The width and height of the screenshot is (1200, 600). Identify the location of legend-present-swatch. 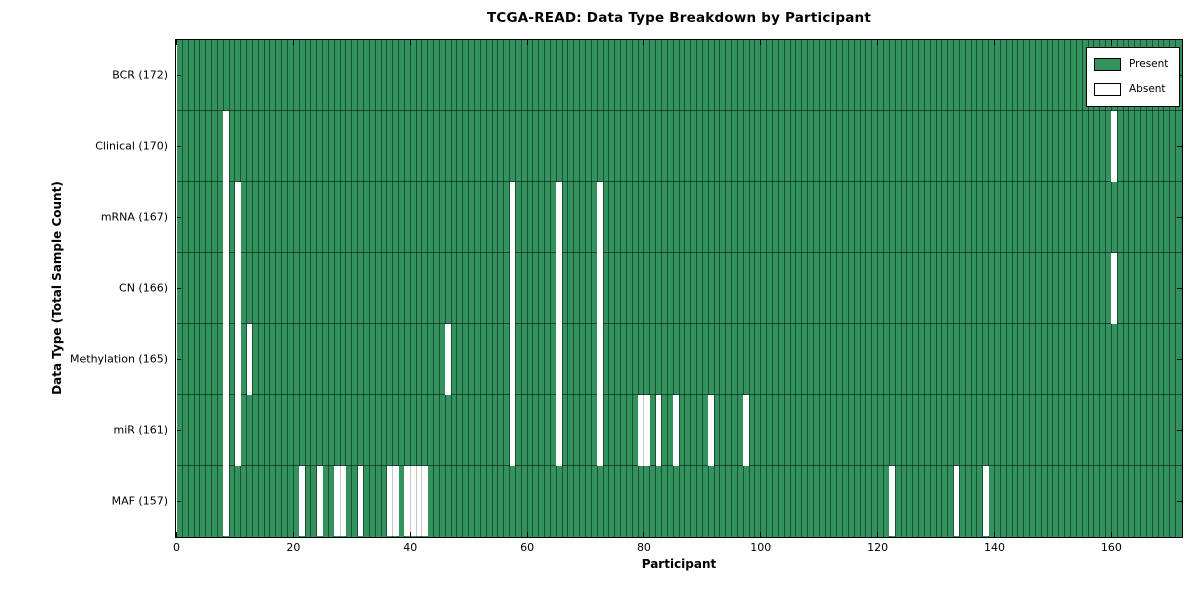
(1107, 64).